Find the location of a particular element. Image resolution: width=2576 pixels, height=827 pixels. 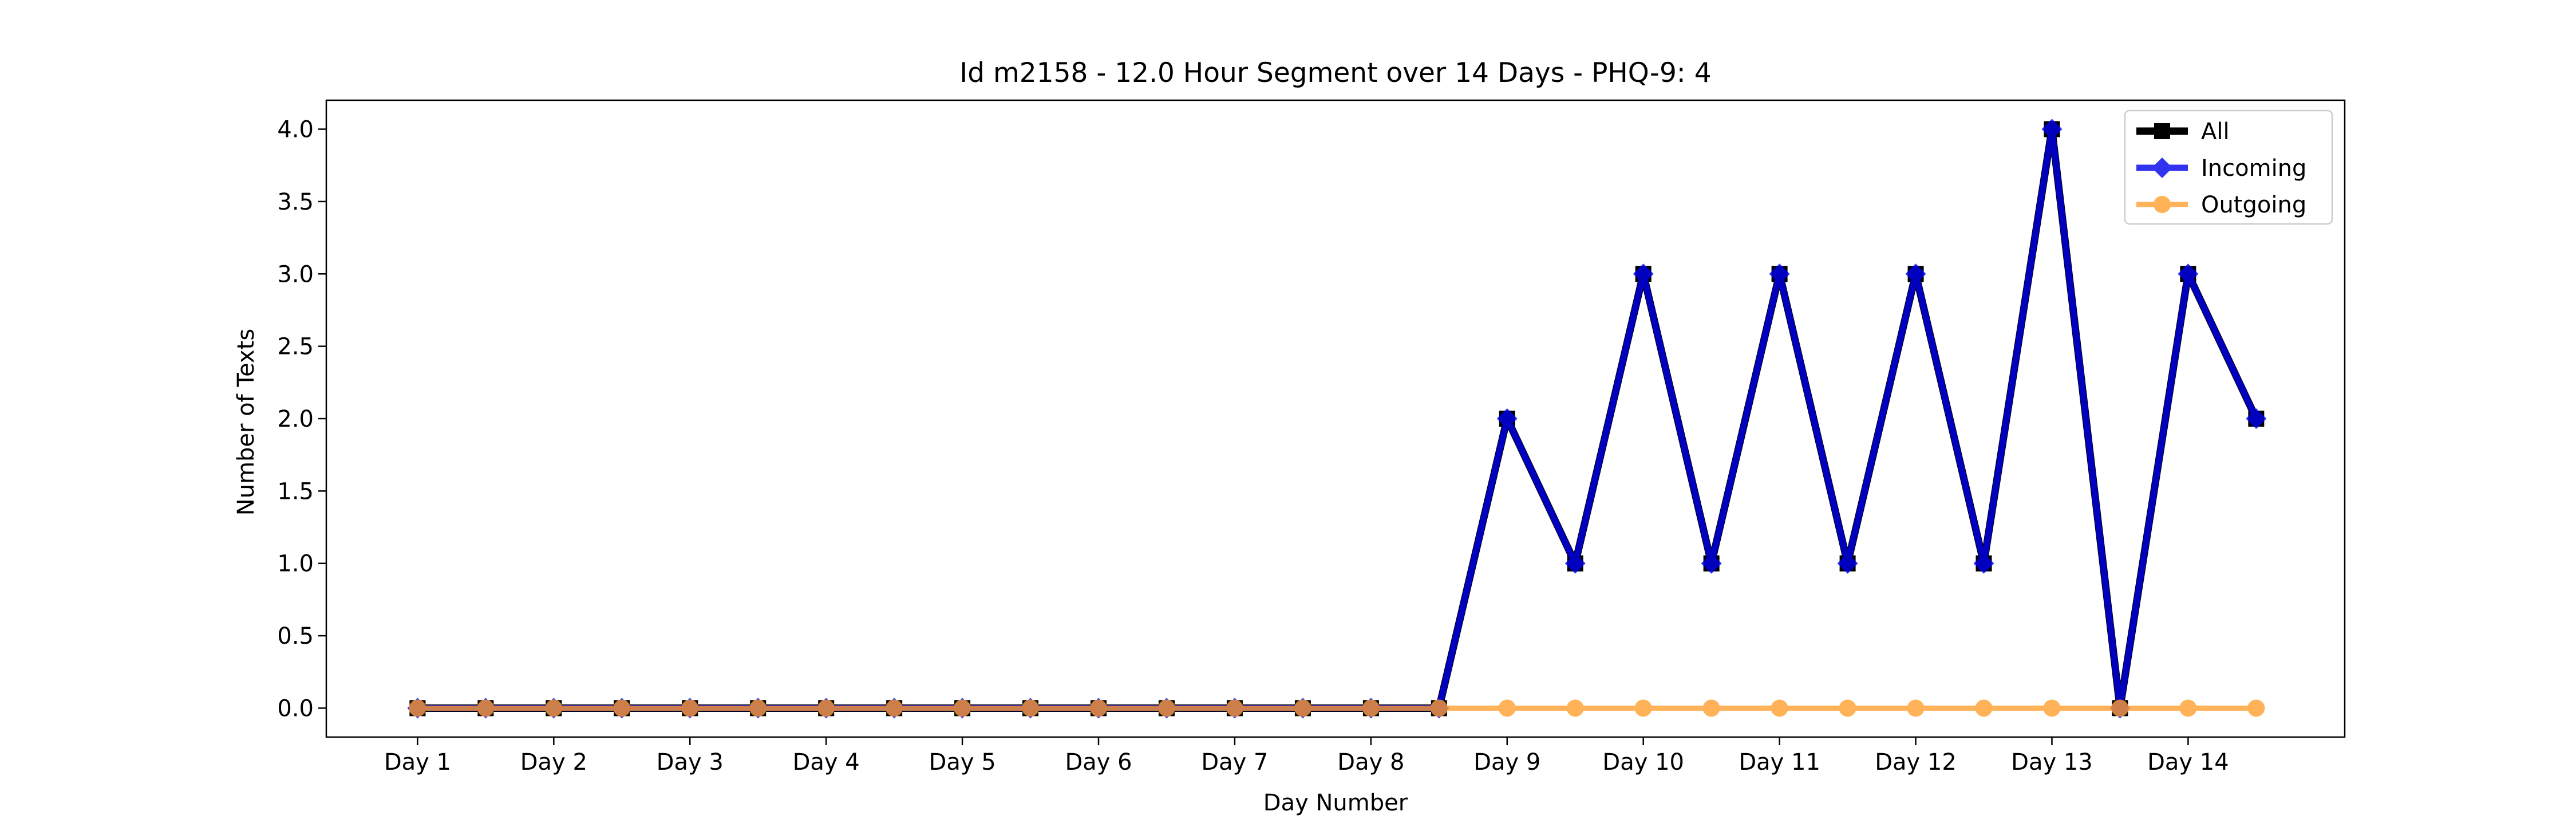

y-tick-label: 4.0 is located at coordinates (295, 130).